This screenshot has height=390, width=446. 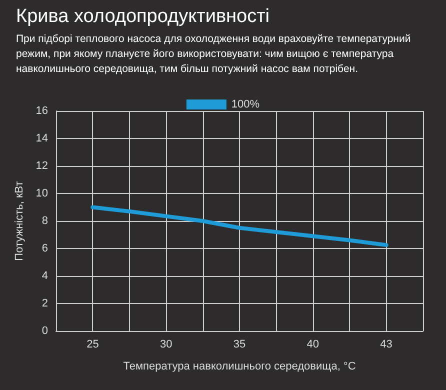 What do you see at coordinates (386, 344) in the screenshot?
I see `x-tick-label: 43` at bounding box center [386, 344].